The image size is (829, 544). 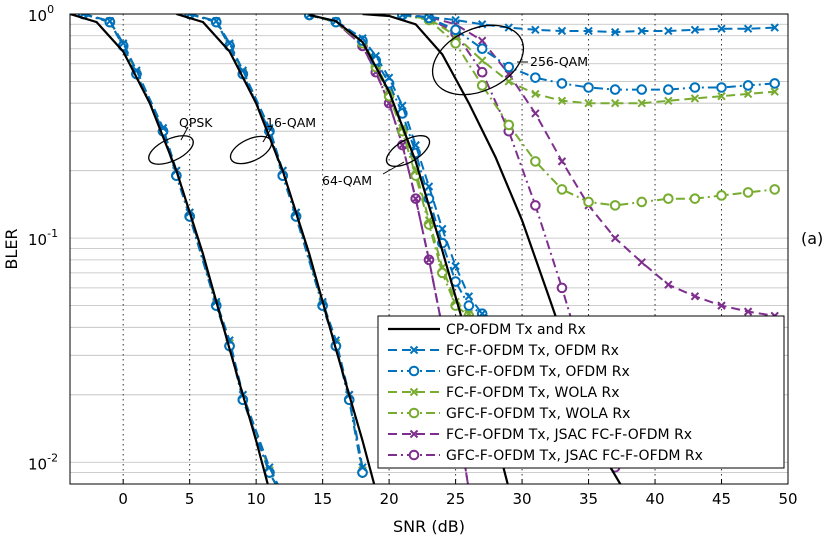 What do you see at coordinates (538, 414) in the screenshot?
I see `legend-label: GFC-F-OFDM Tx, WOLA Rx` at bounding box center [538, 414].